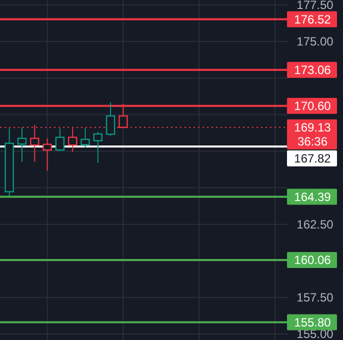 The height and width of the screenshot is (340, 343). Describe the element at coordinates (313, 323) in the screenshot. I see `ref-line-label: 155.80` at that location.